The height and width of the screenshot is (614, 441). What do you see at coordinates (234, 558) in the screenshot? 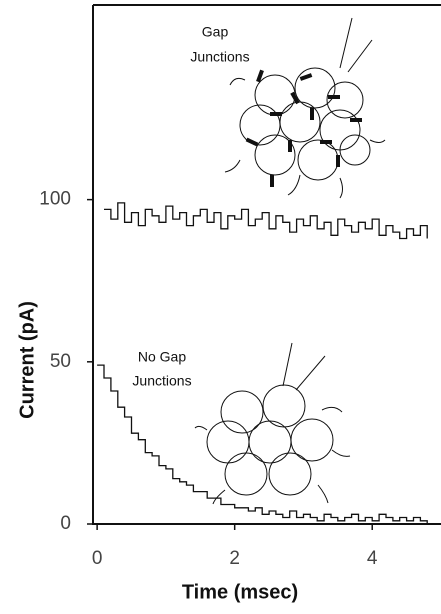
I see `x-tick-label: 2` at bounding box center [234, 558].